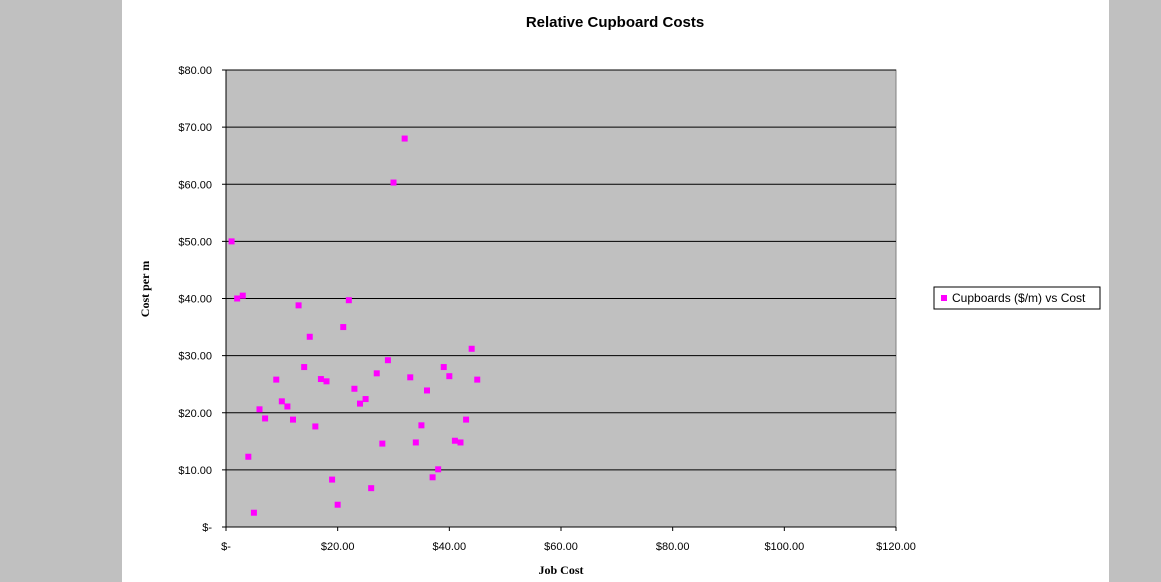  I want to click on legend: Cupboards ($/m) vs Cost, so click(1017, 298).